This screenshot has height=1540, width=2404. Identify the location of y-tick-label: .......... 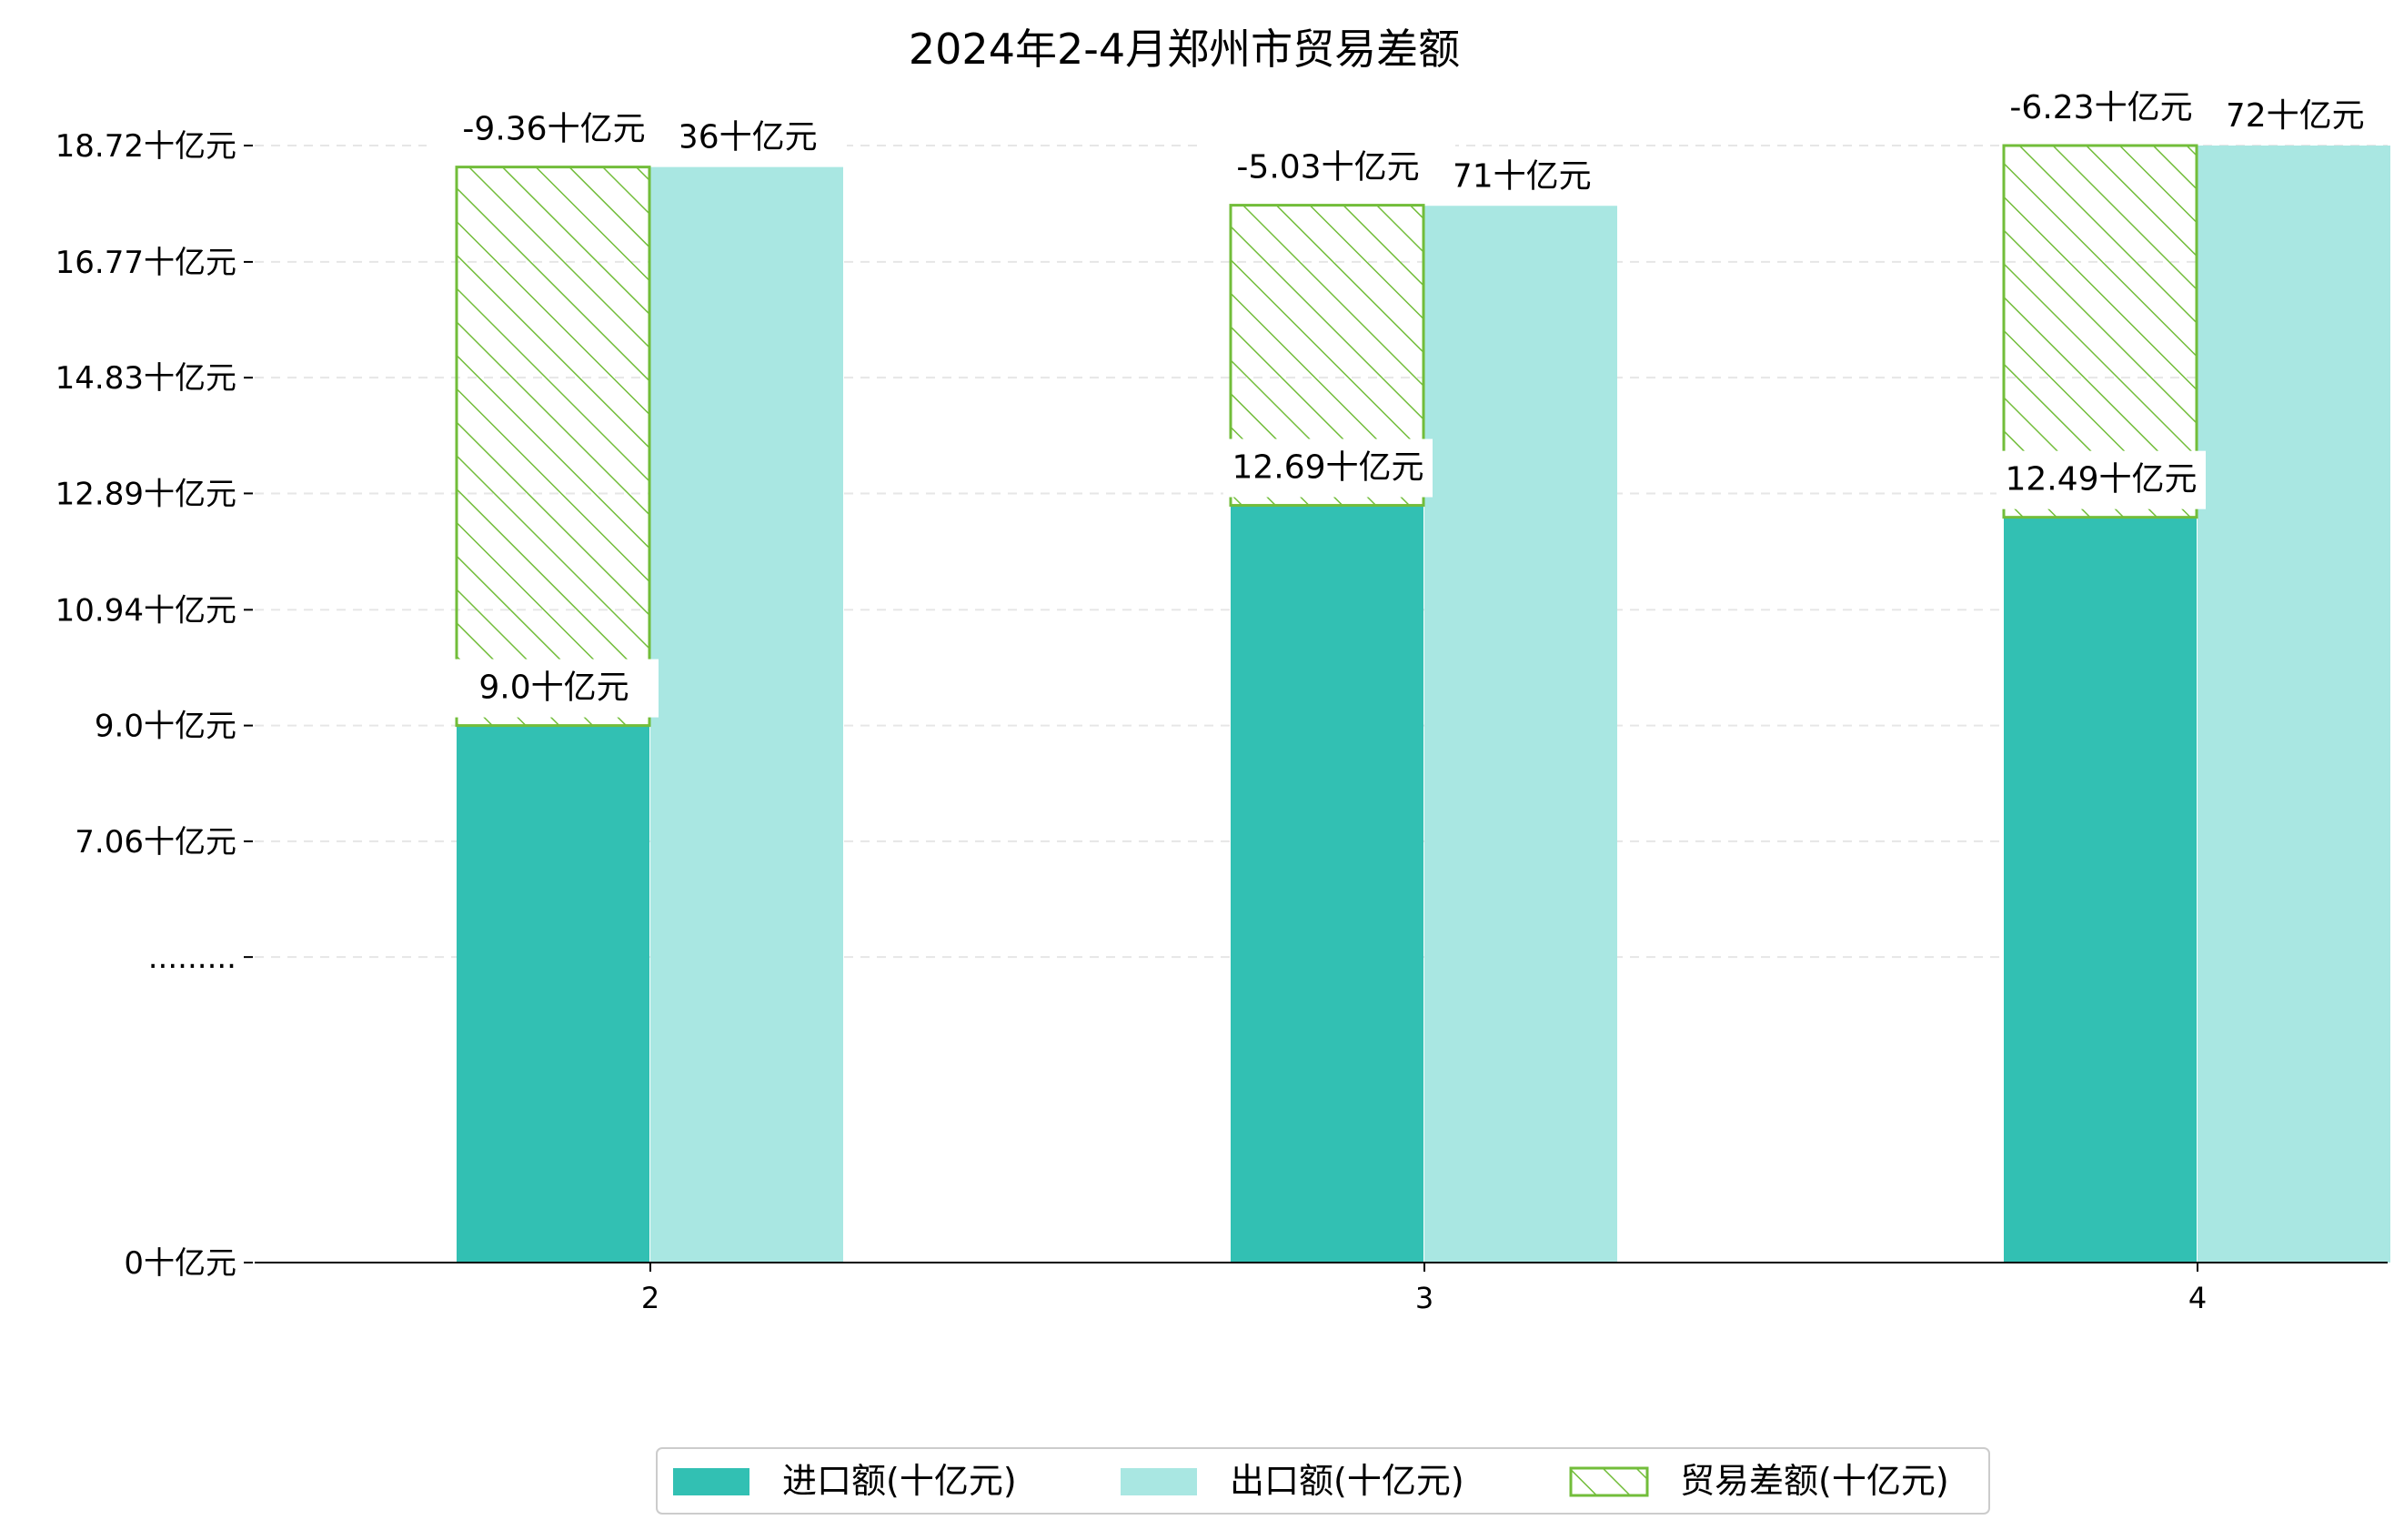
(192, 958).